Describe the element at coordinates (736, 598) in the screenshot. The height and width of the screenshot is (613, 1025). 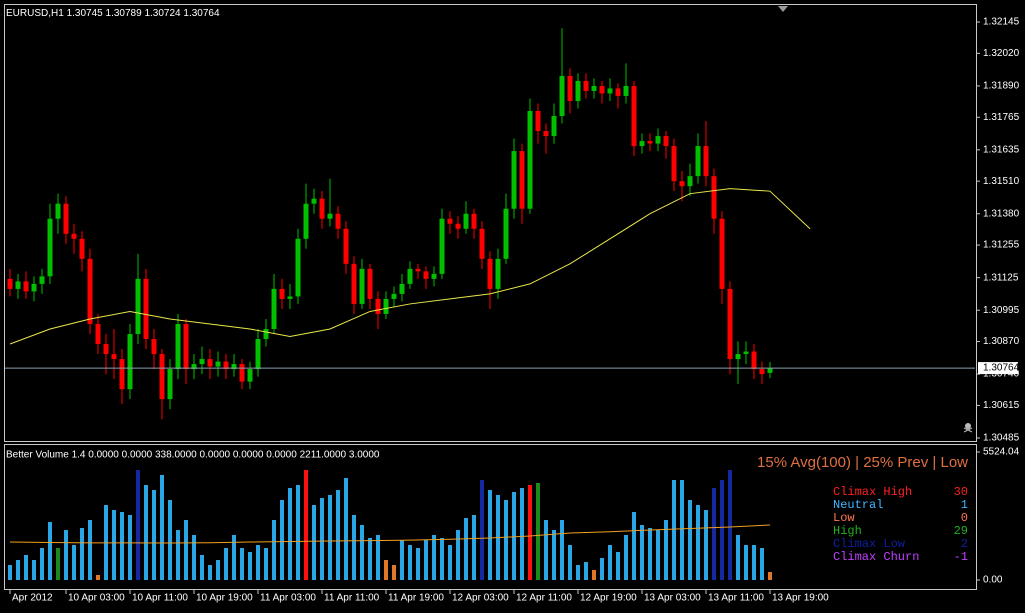
I see `x-tick-label: 13 Apr 11:00` at that location.